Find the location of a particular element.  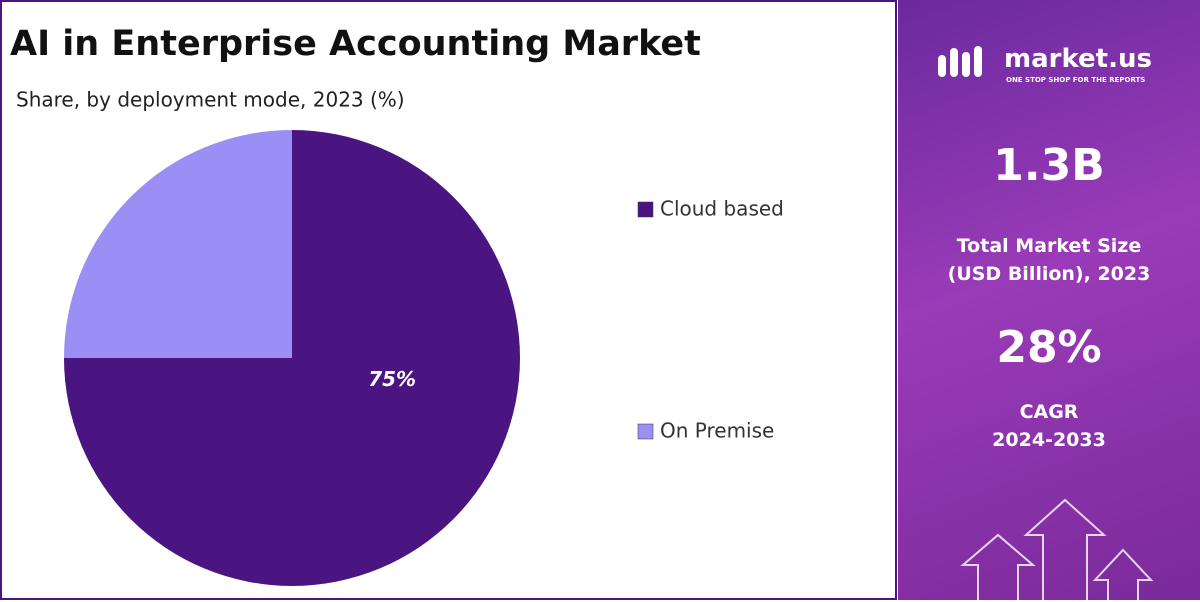

tagline: ONE STOP SHOP FOR THE REPORTS is located at coordinates (1076, 80).